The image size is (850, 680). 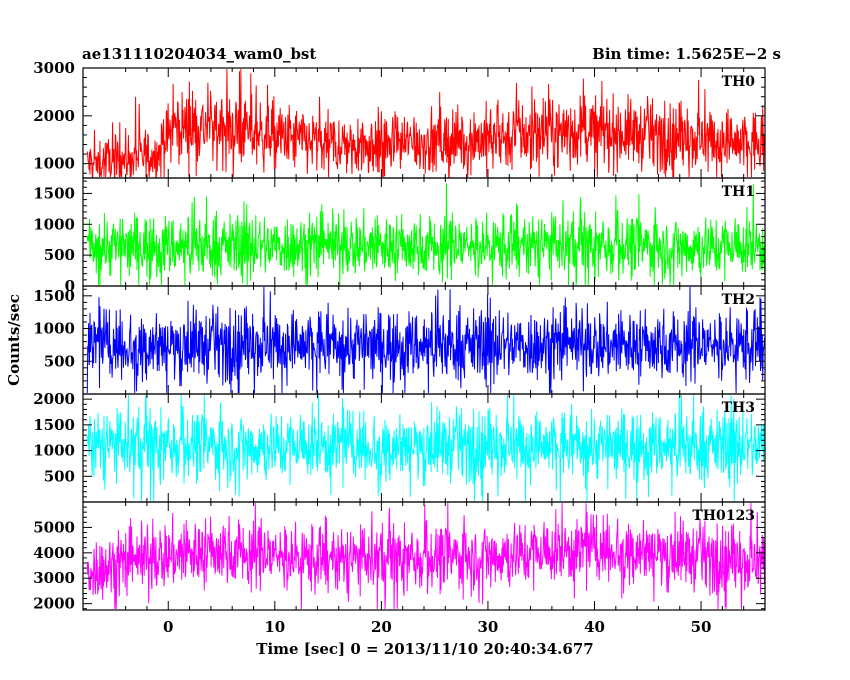 What do you see at coordinates (425, 234) in the screenshot?
I see `series-line-th1` at bounding box center [425, 234].